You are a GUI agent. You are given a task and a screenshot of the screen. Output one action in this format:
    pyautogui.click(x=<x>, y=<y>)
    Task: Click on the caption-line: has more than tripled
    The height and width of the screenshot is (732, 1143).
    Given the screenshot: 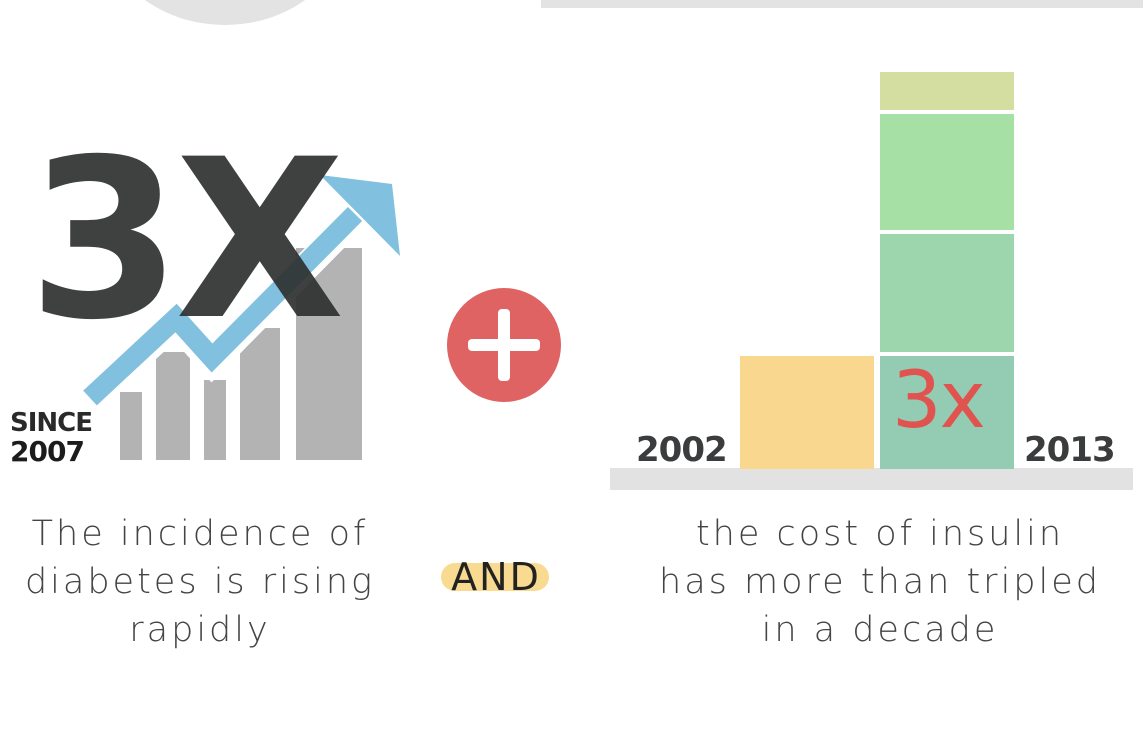 What is the action you would take?
    pyautogui.click(x=880, y=582)
    